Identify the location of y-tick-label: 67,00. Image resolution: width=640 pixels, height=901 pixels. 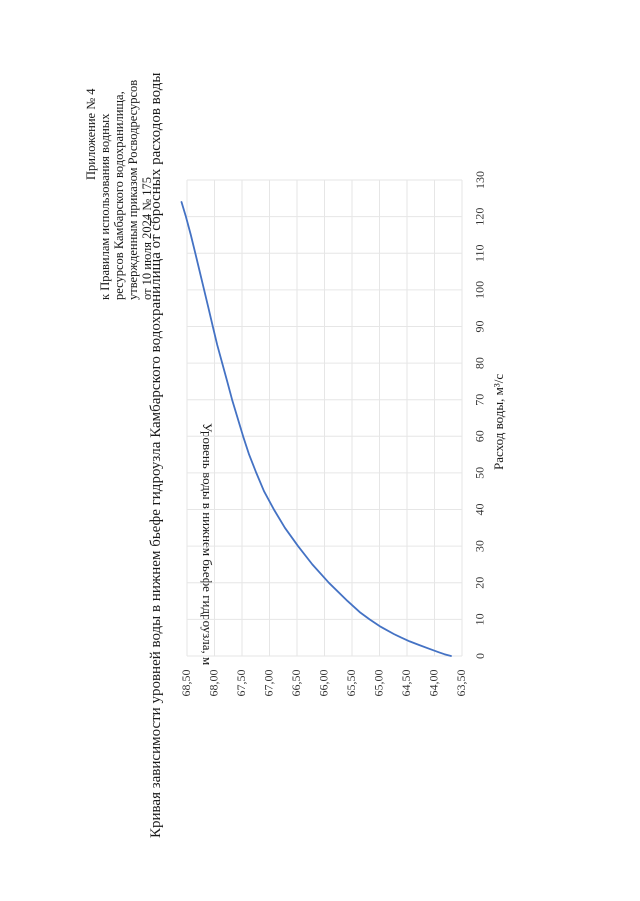
(268, 683).